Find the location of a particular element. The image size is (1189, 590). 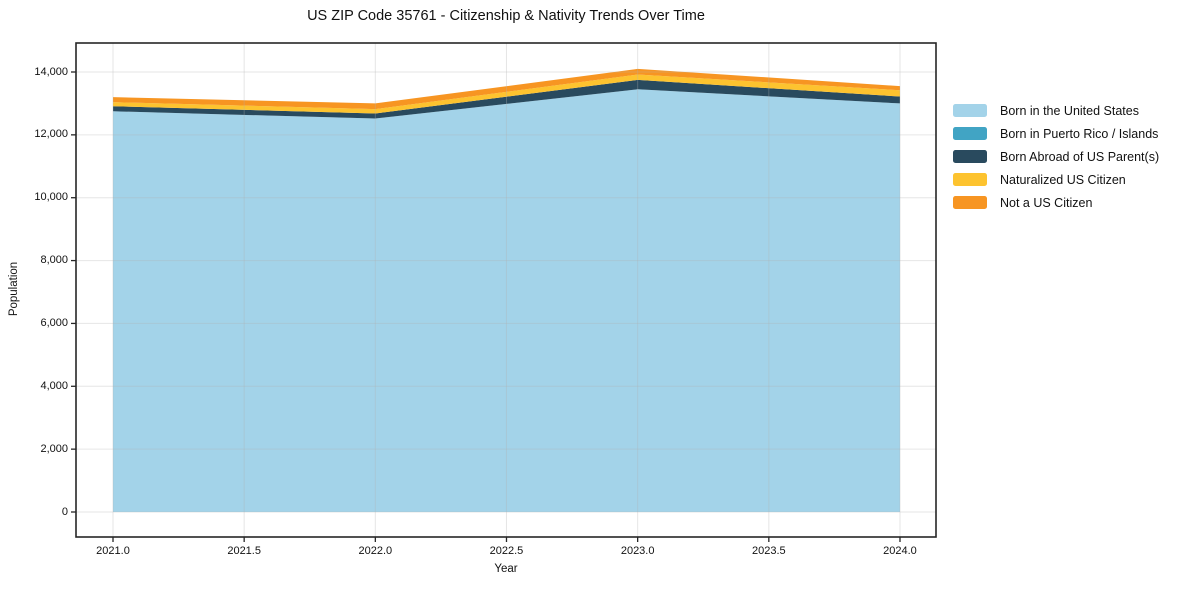

legend-item: Born in the United States is located at coordinates (1056, 110).